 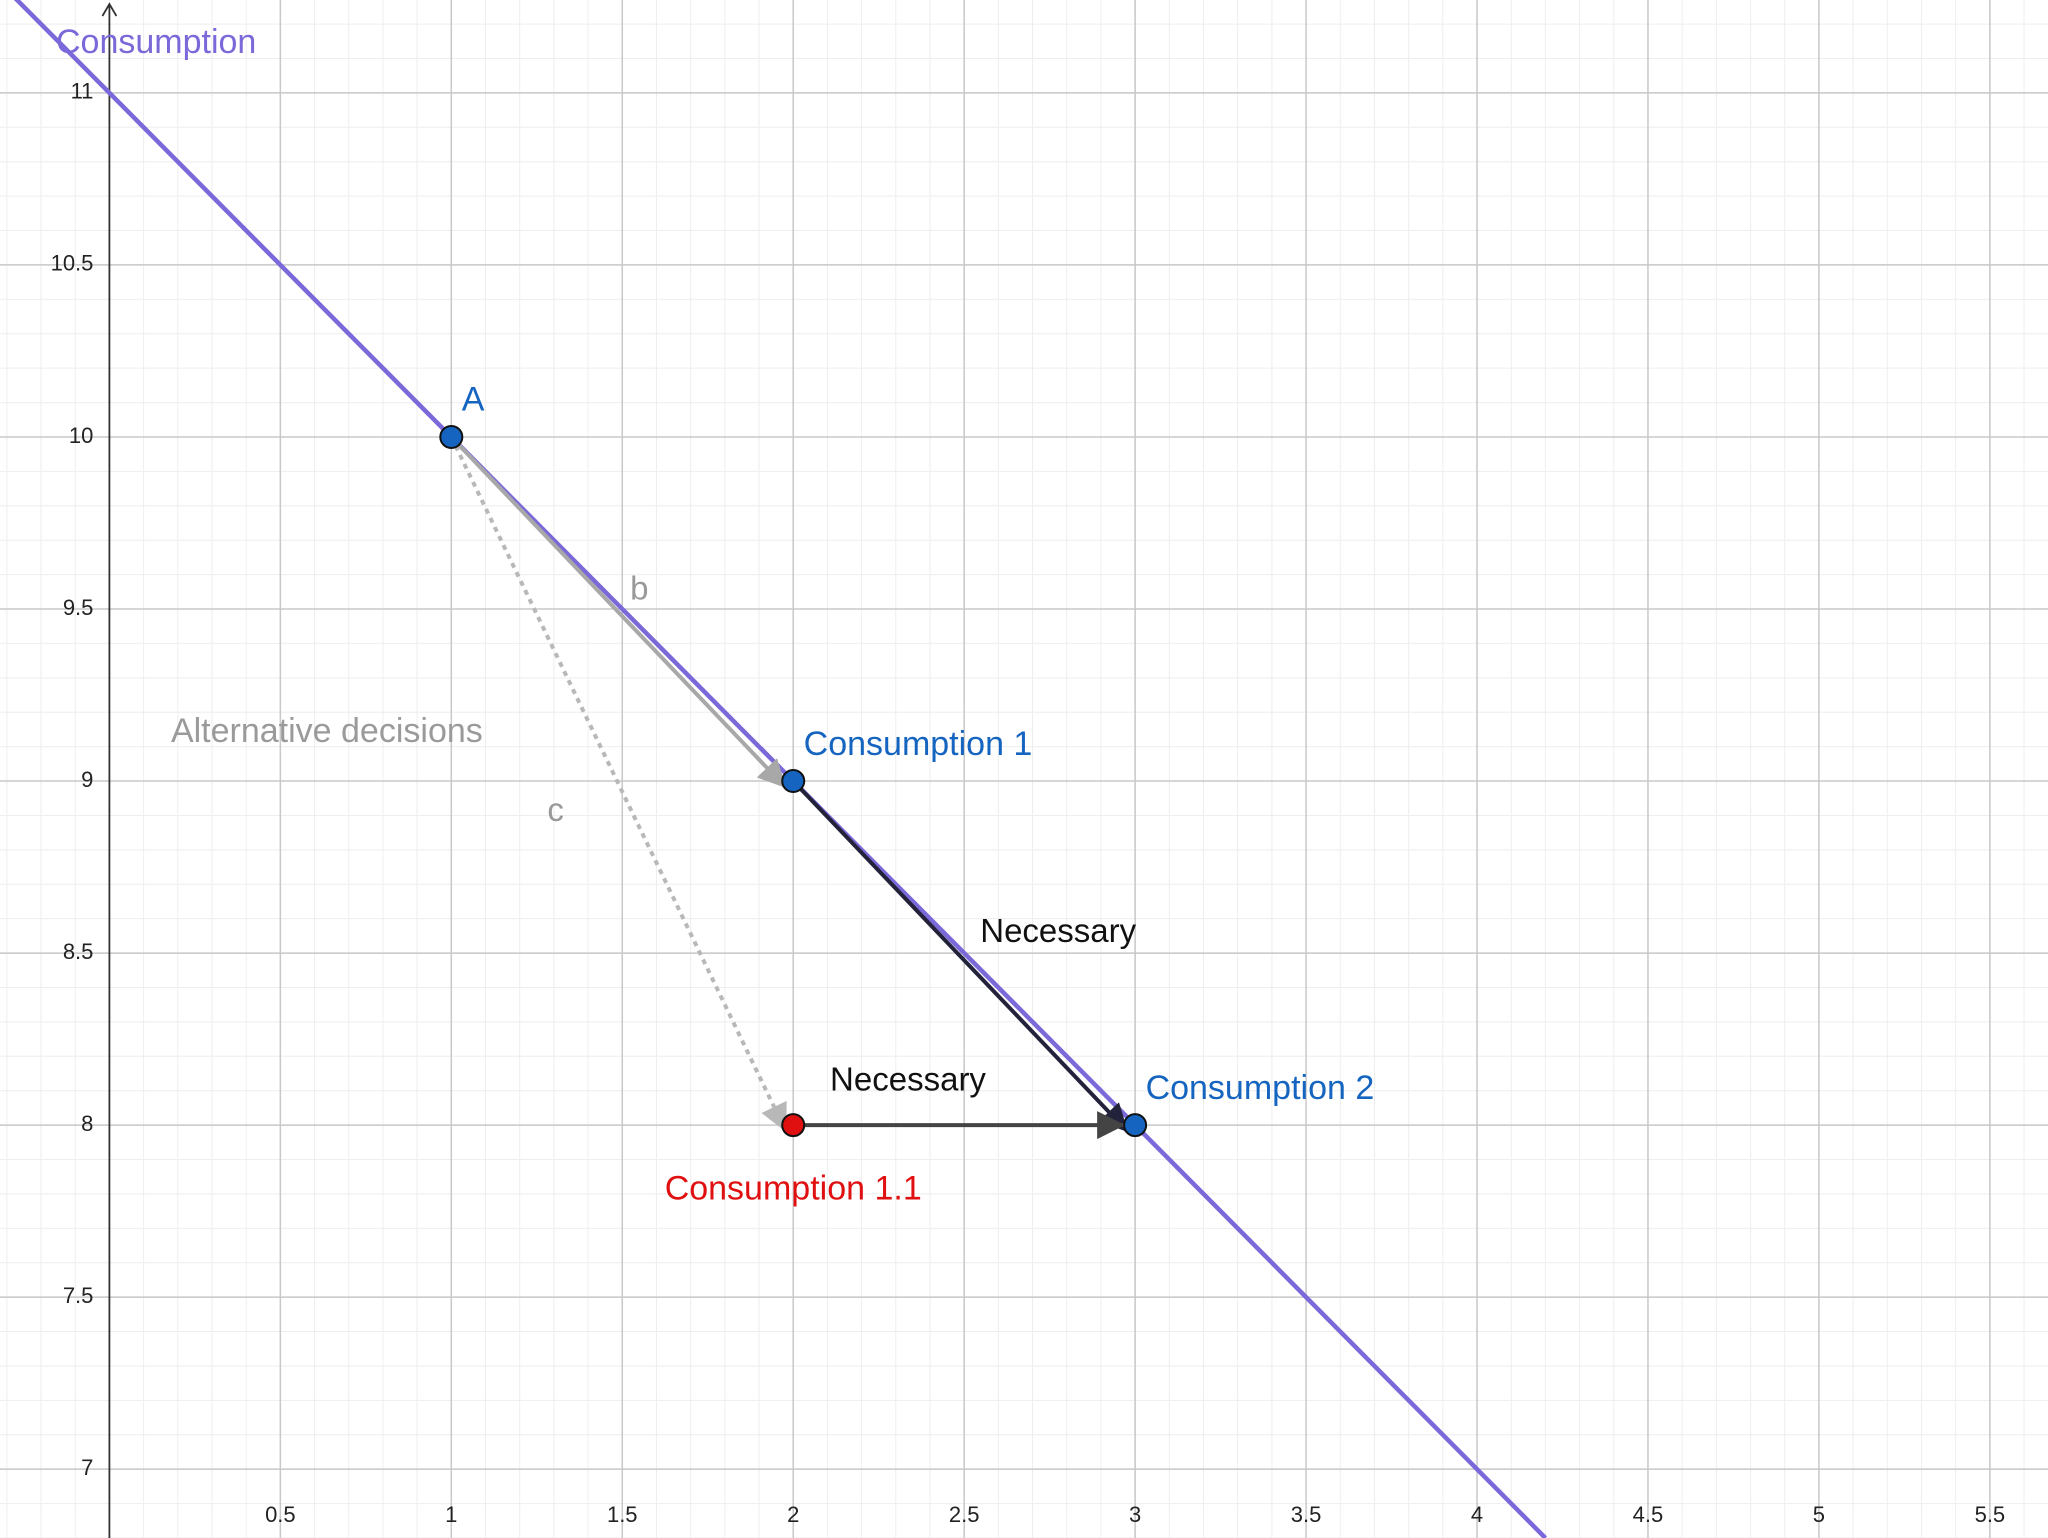 What do you see at coordinates (81, 435) in the screenshot?
I see `y-tick-label: 10` at bounding box center [81, 435].